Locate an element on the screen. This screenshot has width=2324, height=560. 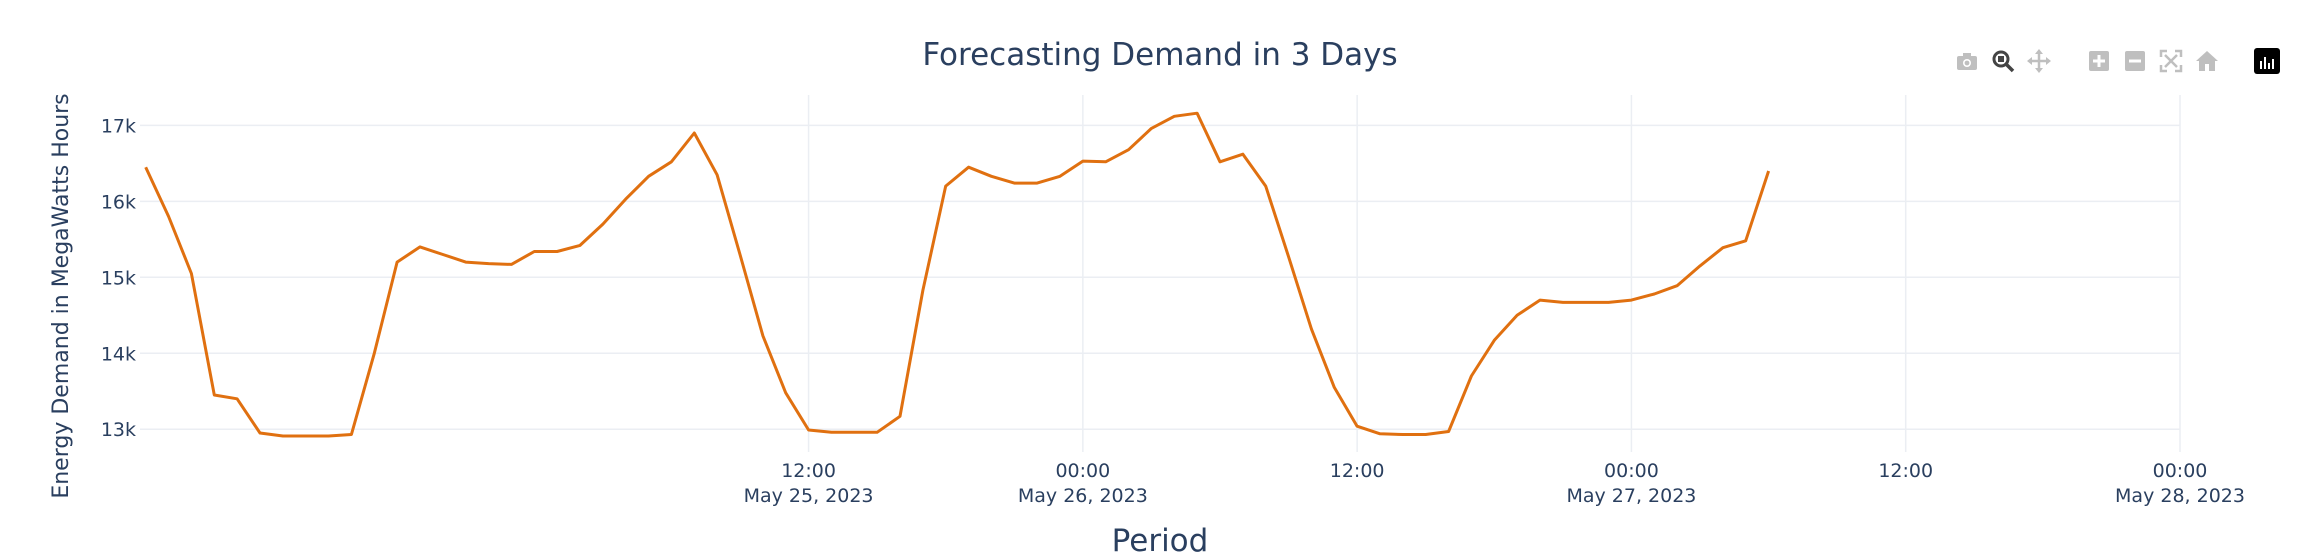
zoom-out-icon is located at coordinates (2135, 61).